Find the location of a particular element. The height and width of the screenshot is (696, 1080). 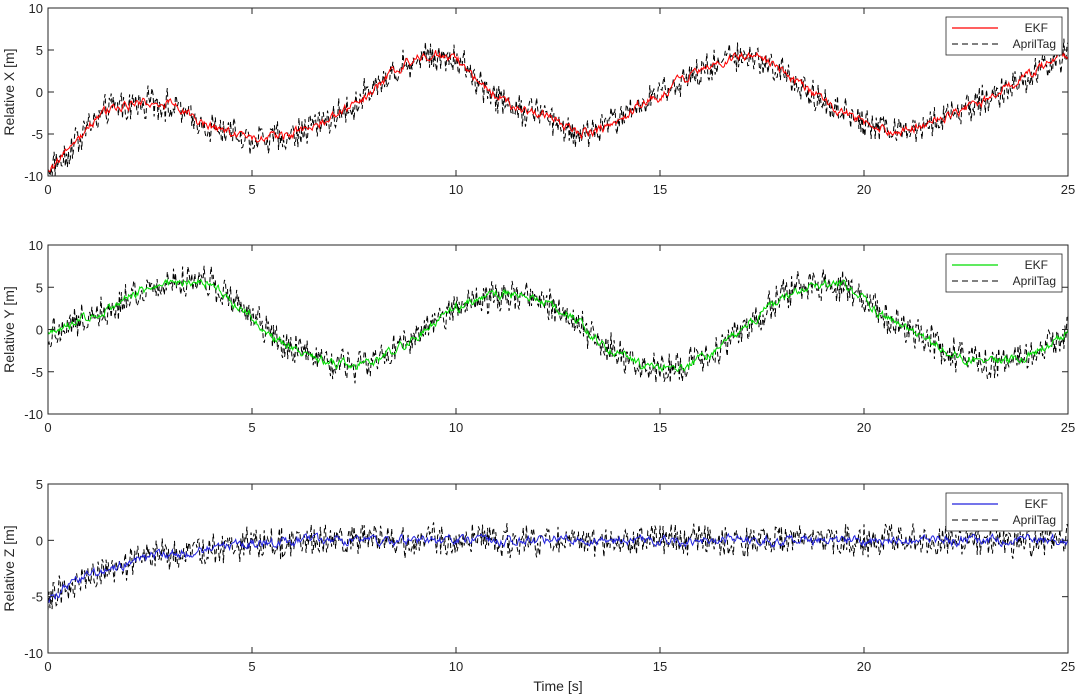

y-axis-label: Relative X [m] is located at coordinates (9, 91).